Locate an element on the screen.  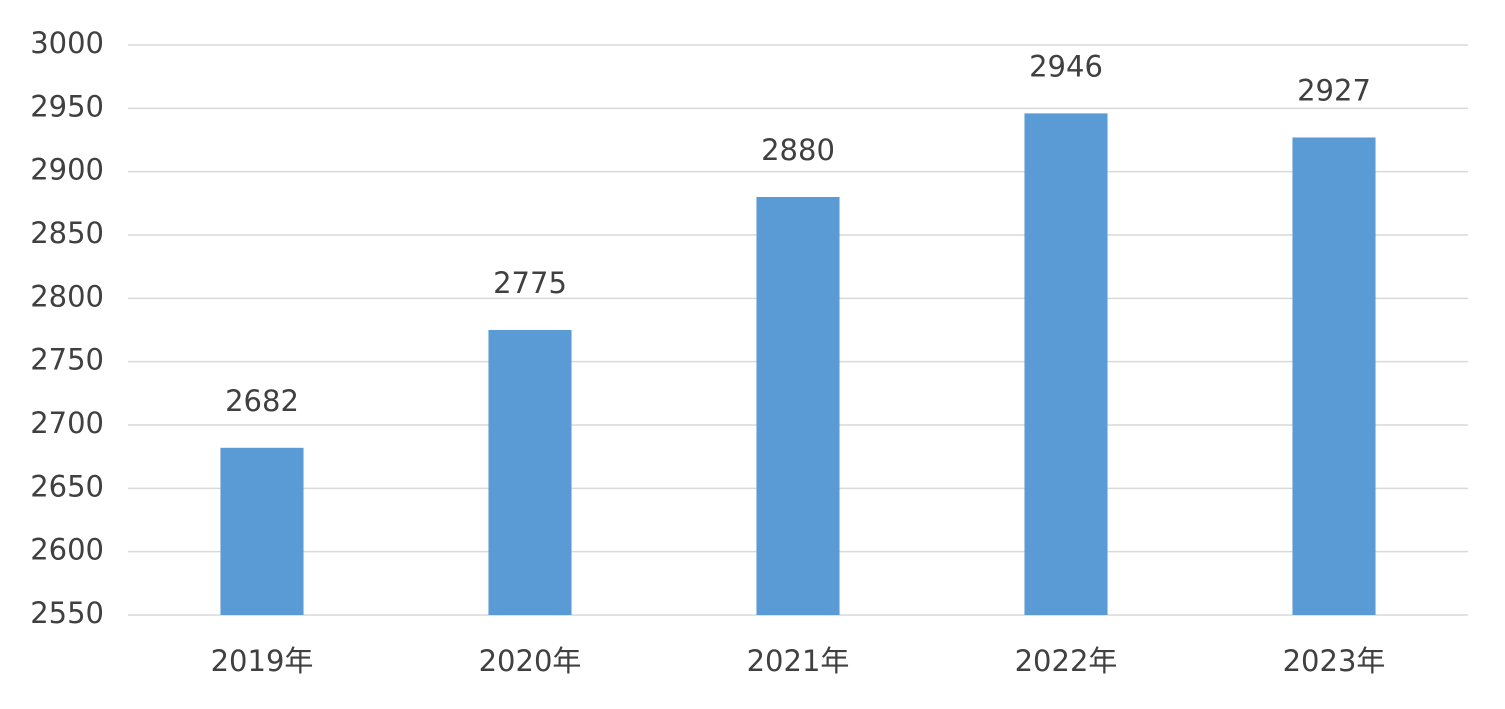
value-label: 2946 is located at coordinates (1066, 66).